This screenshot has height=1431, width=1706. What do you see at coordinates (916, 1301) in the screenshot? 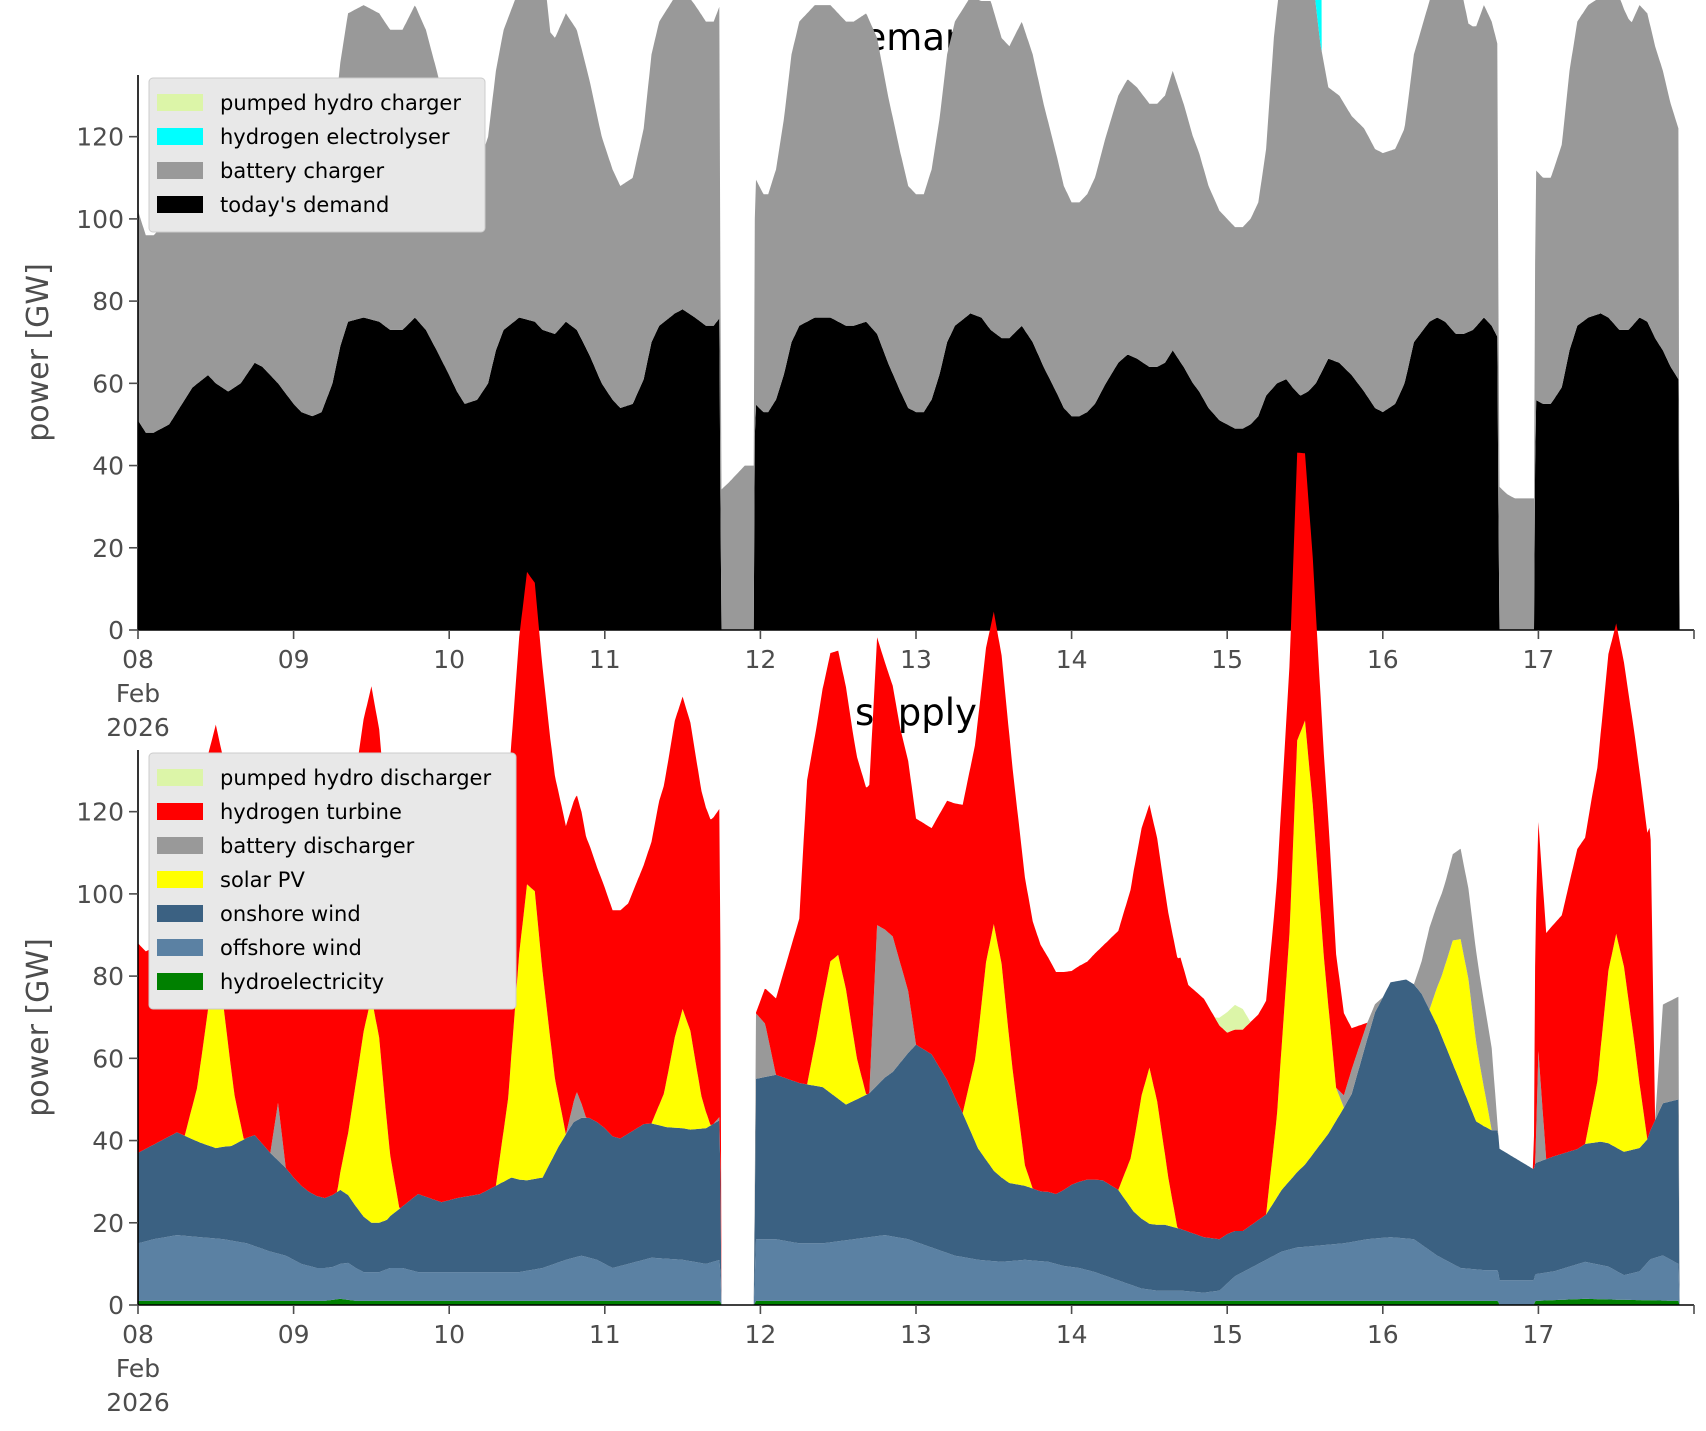
I see `series-area-hydroelectricity` at bounding box center [916, 1301].